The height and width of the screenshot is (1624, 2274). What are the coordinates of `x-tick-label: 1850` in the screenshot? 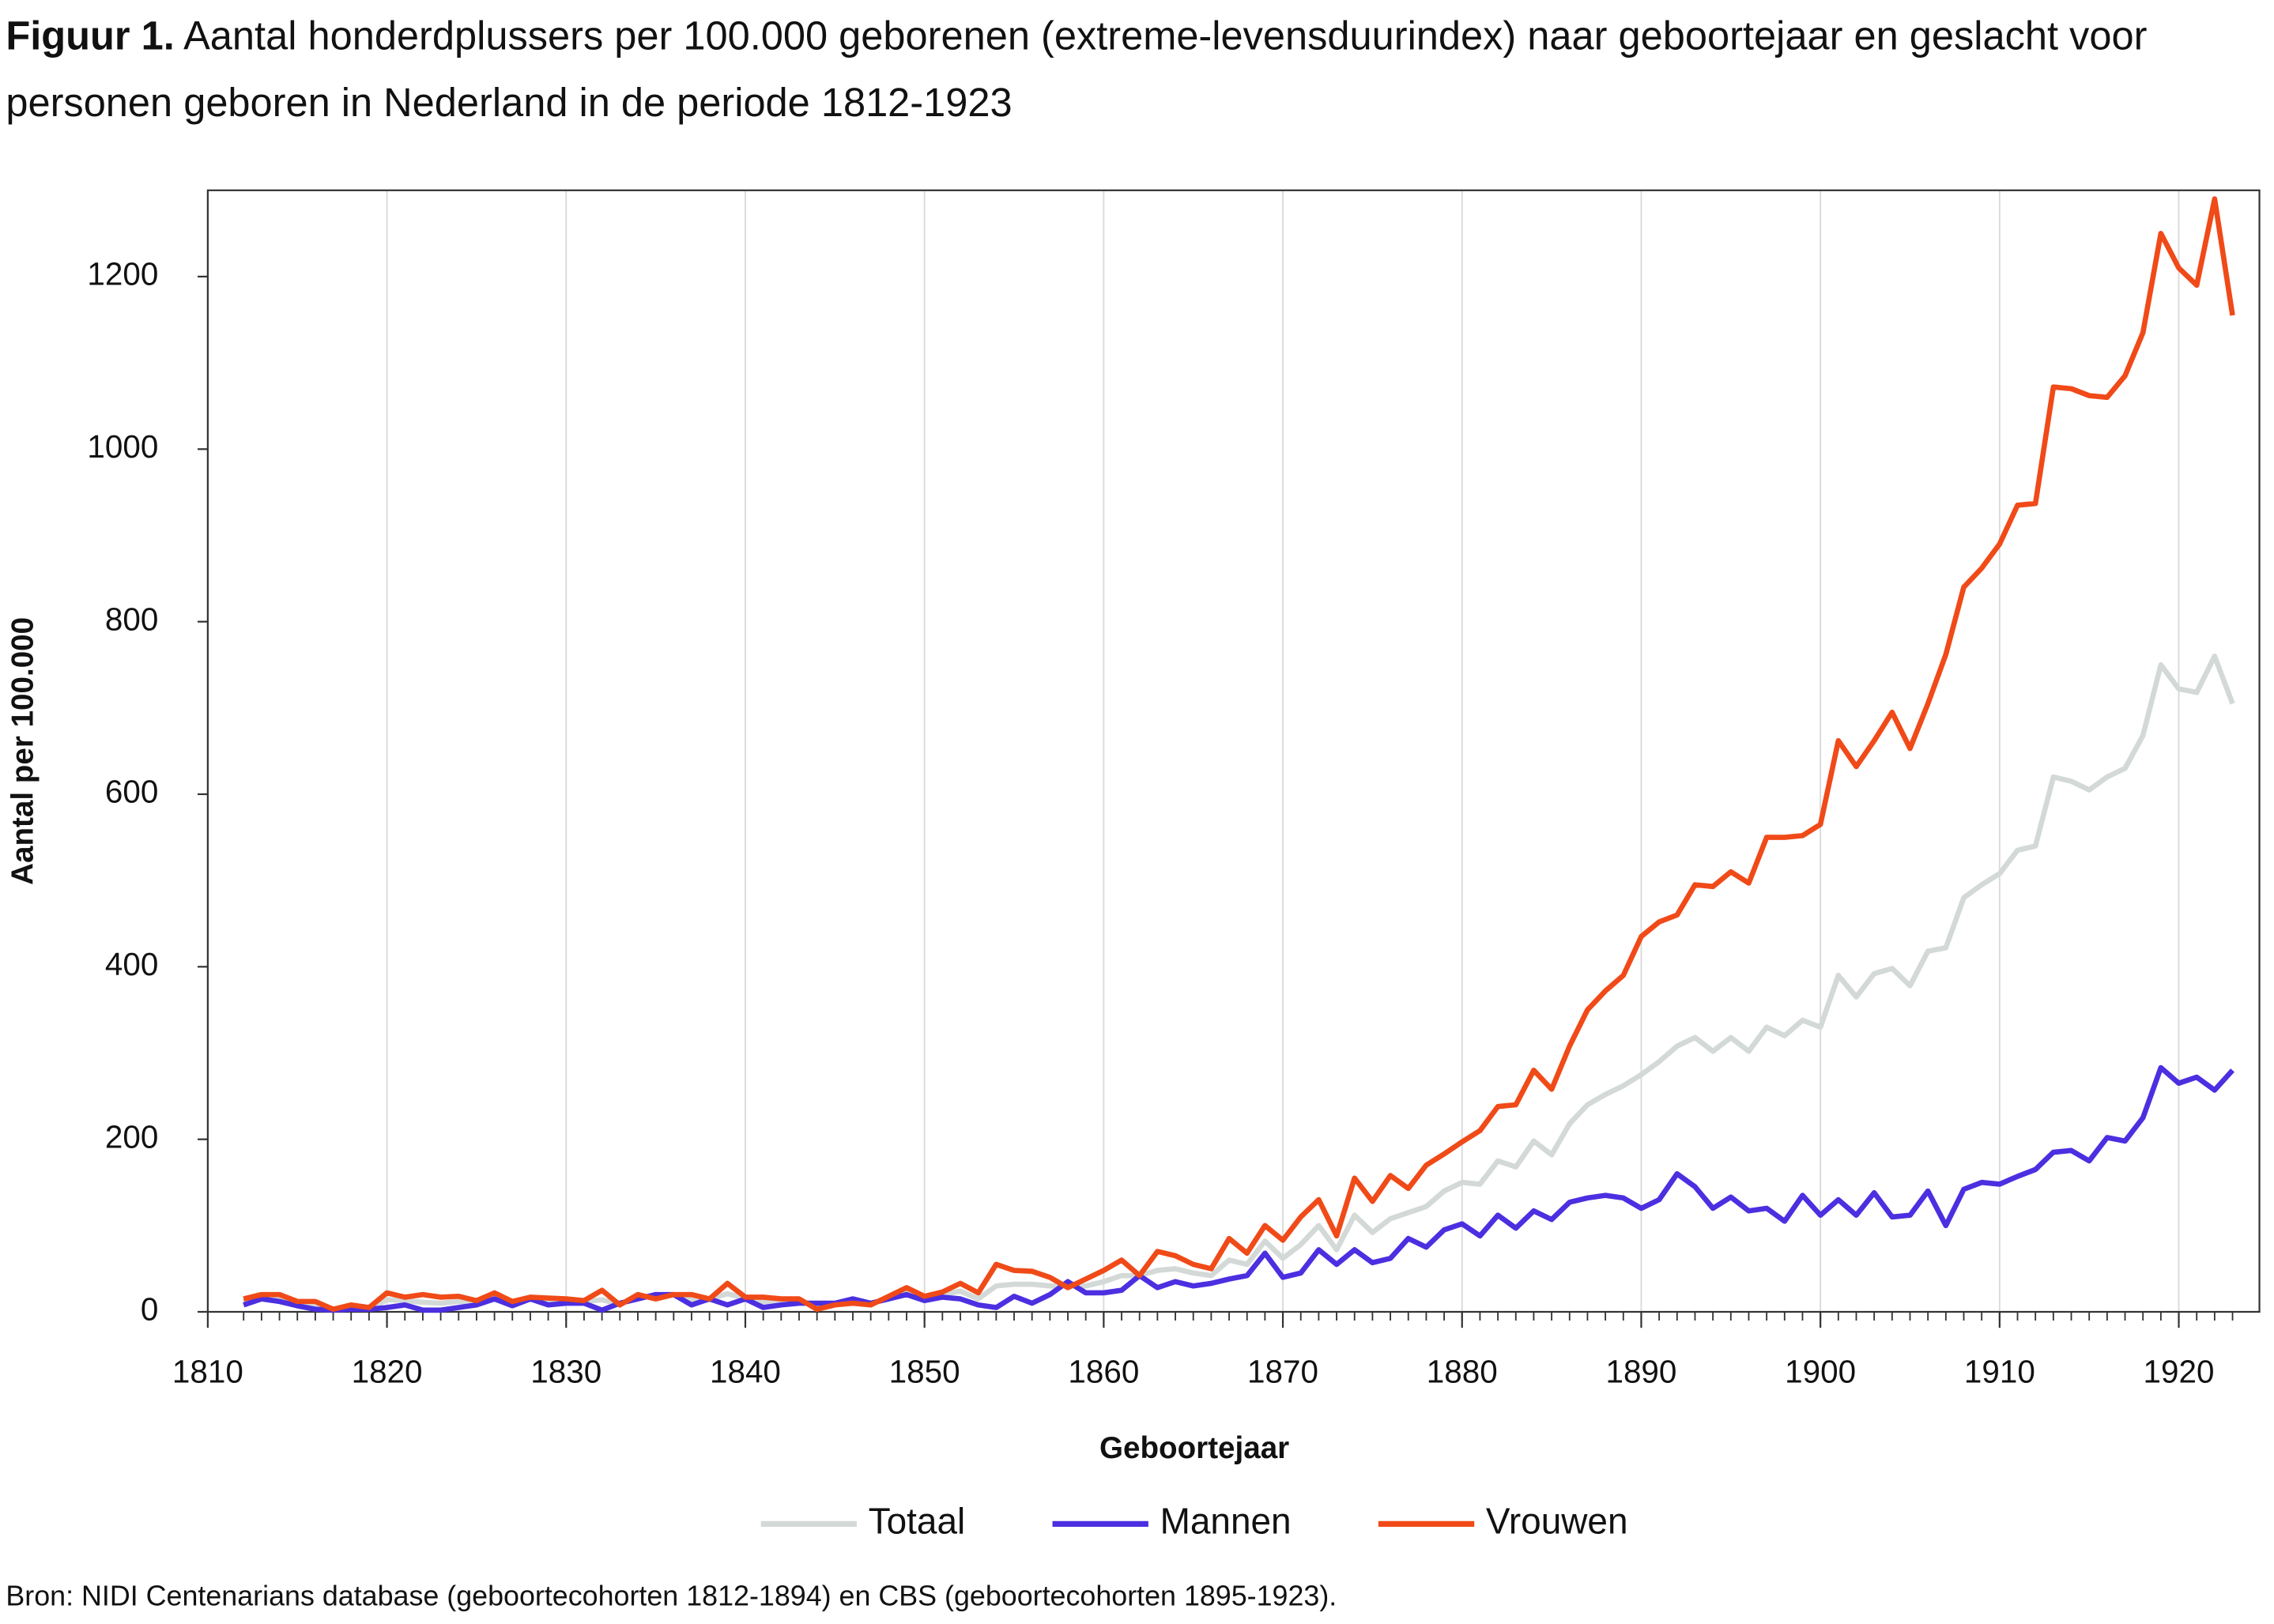 It's located at (924, 1372).